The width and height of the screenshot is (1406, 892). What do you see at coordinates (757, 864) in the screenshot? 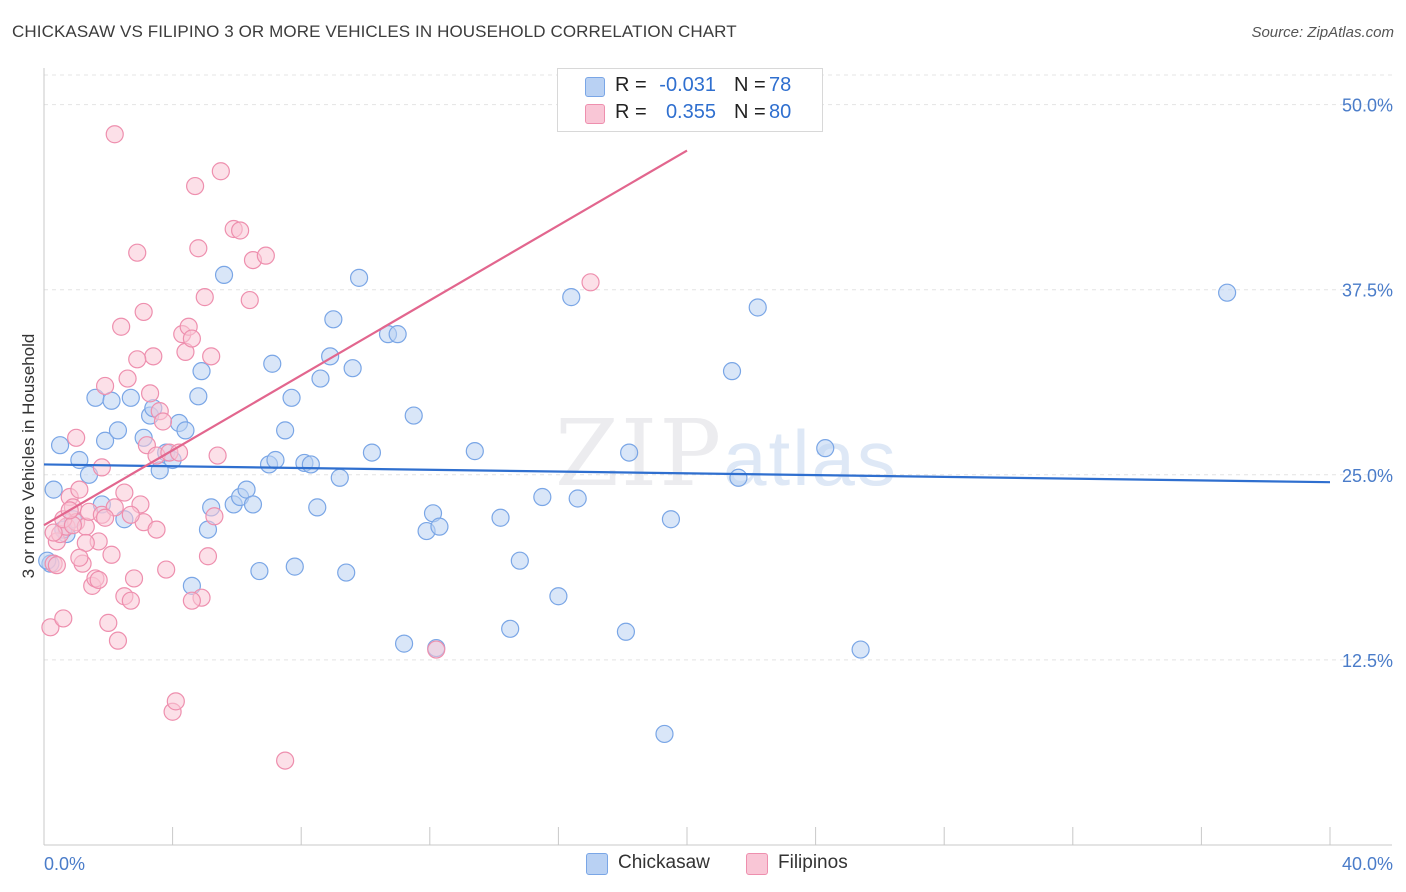
I see `series-swatch-pink` at bounding box center [757, 864].